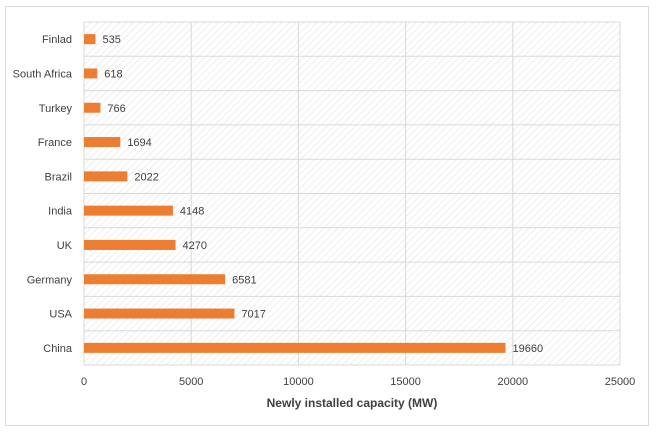 This screenshot has width=656, height=434. I want to click on bar-france, so click(102, 142).